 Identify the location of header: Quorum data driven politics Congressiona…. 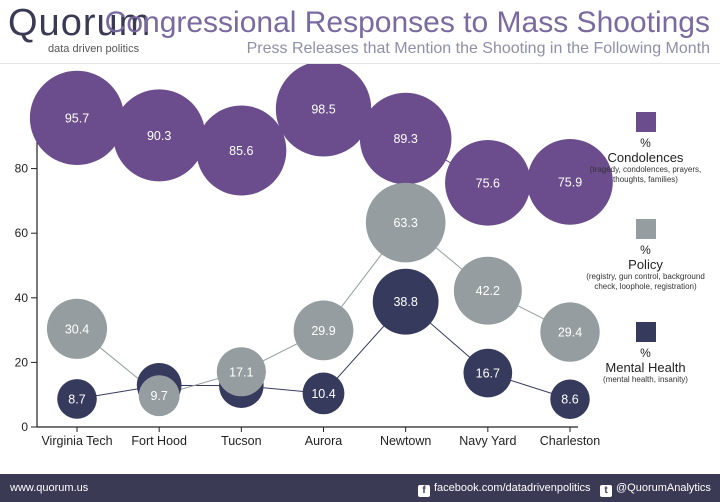
(360, 32).